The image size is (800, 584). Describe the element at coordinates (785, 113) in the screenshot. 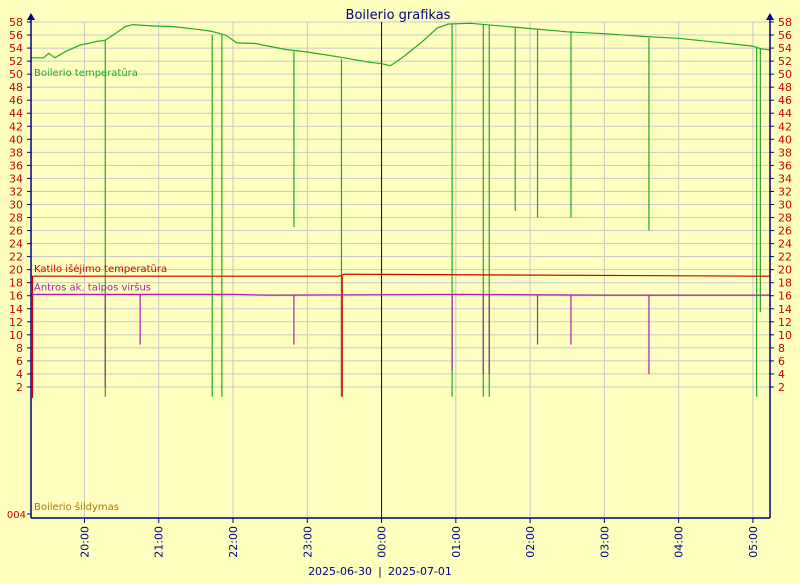

I see `y-tick-label-right: 44` at that location.